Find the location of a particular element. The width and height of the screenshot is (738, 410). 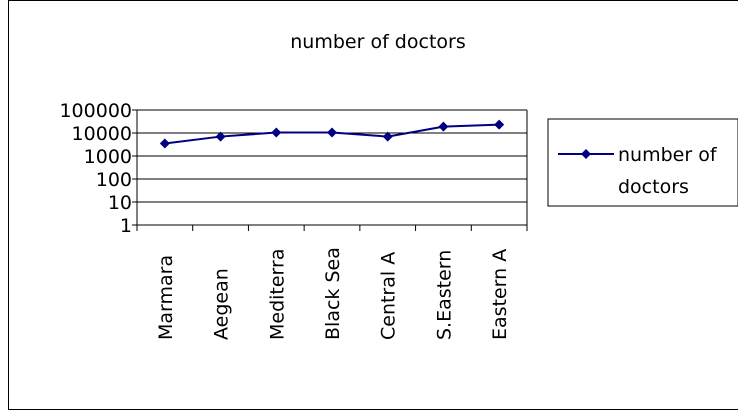

legend-series-label-line-1: number of is located at coordinates (668, 155).